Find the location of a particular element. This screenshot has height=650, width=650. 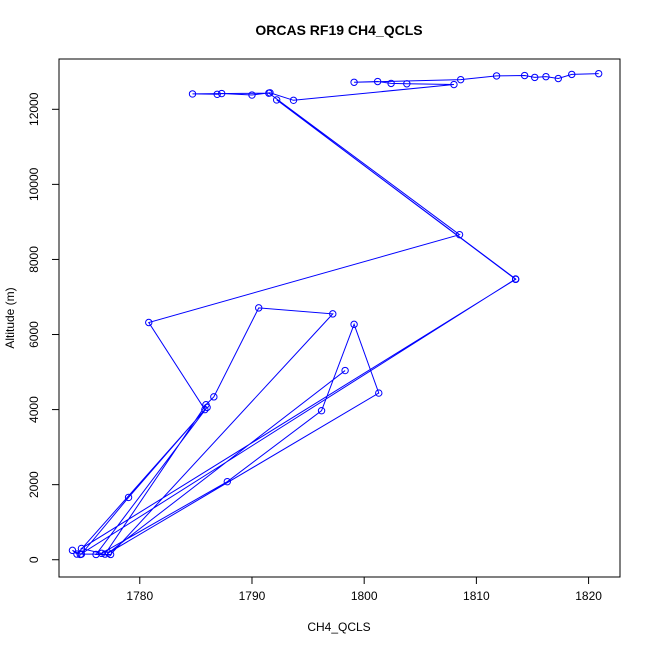

x-axis: 1780 1790 1800 1810 1820 is located at coordinates (364, 589).